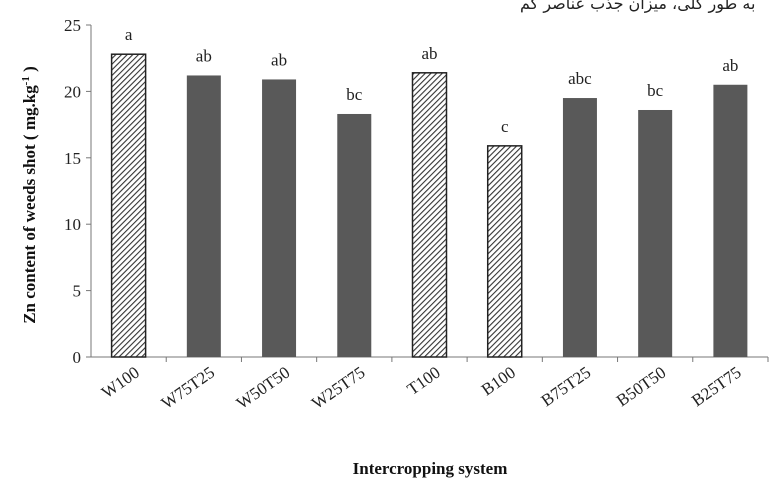 The image size is (775, 485). What do you see at coordinates (716, 387) in the screenshot?
I see `x-tick-label: B25T75` at bounding box center [716, 387].